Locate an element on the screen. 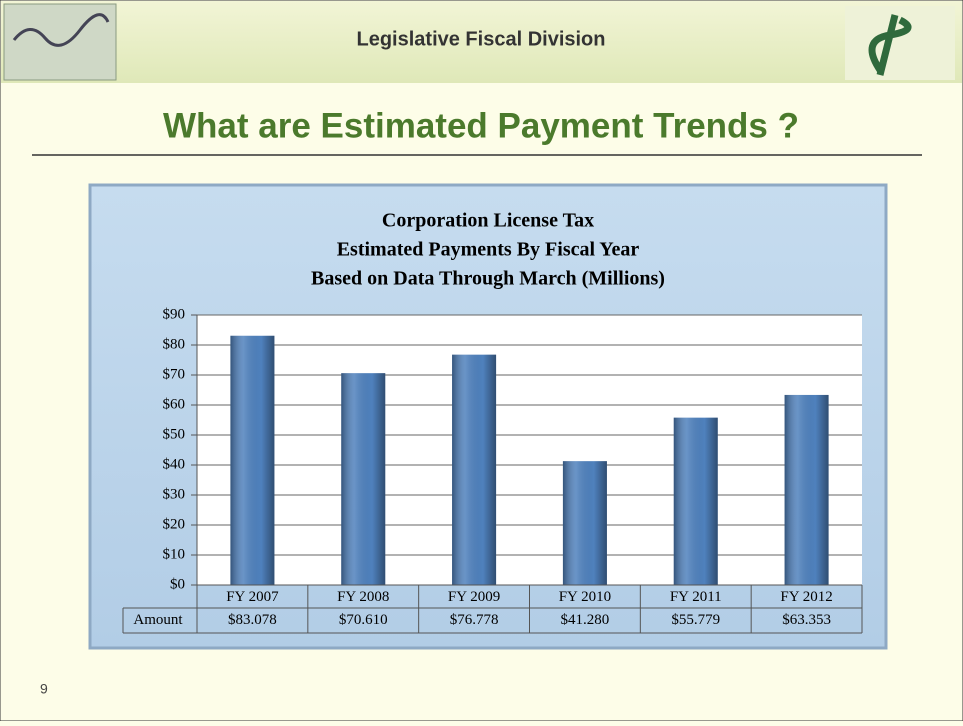  table-value: $70.610 is located at coordinates (363, 620).